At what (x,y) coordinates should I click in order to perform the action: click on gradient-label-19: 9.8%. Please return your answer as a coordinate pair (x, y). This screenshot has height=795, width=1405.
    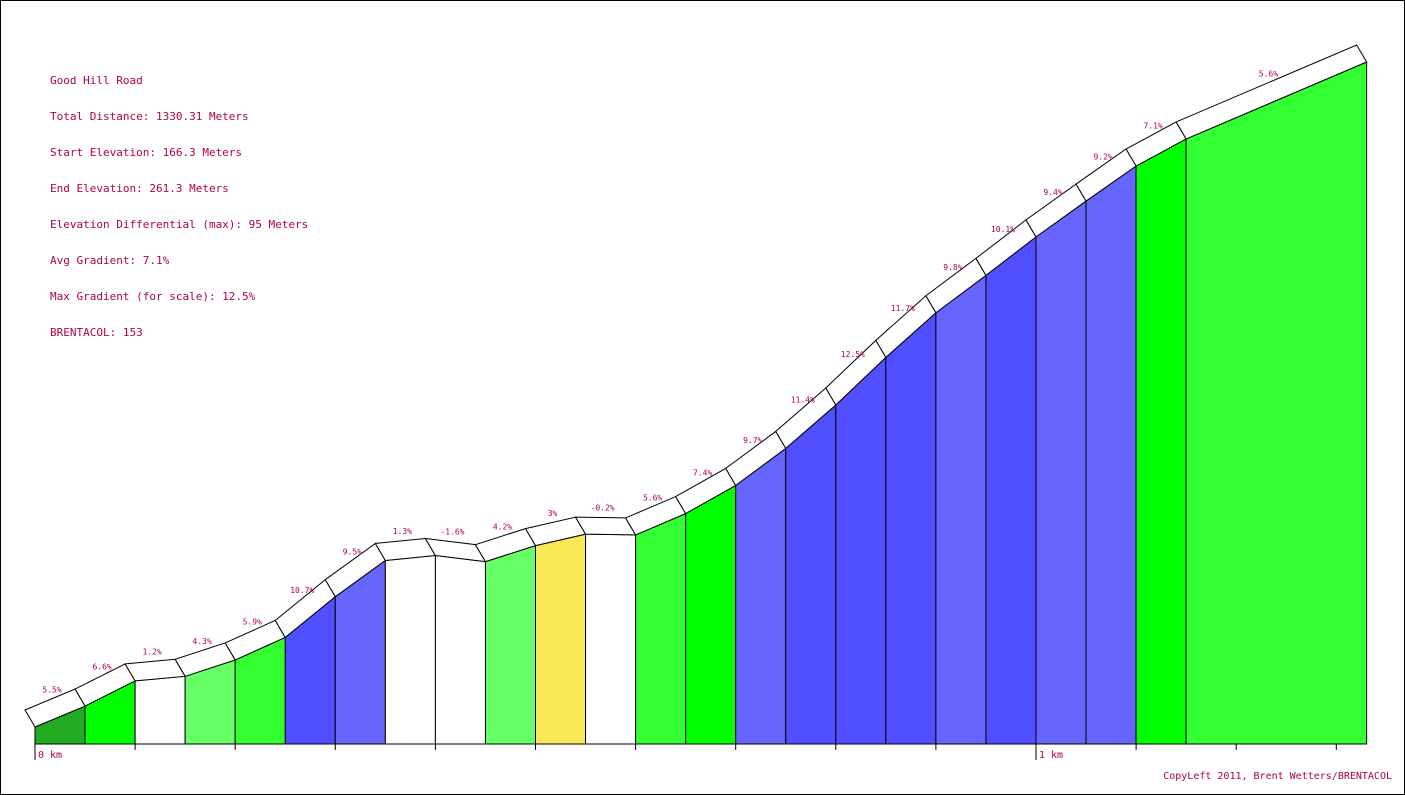
    Looking at the image, I should click on (952, 267).